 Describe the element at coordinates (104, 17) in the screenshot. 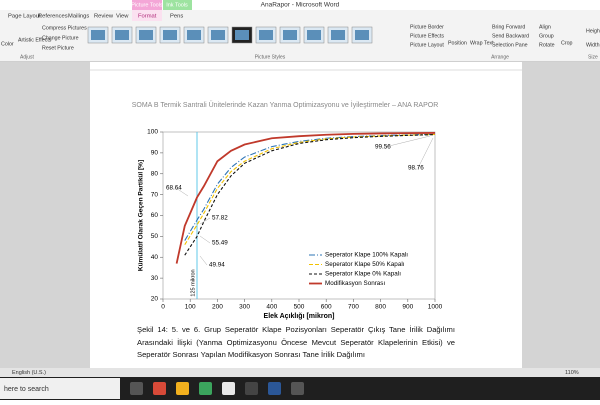

I see `tab: Review` at that location.